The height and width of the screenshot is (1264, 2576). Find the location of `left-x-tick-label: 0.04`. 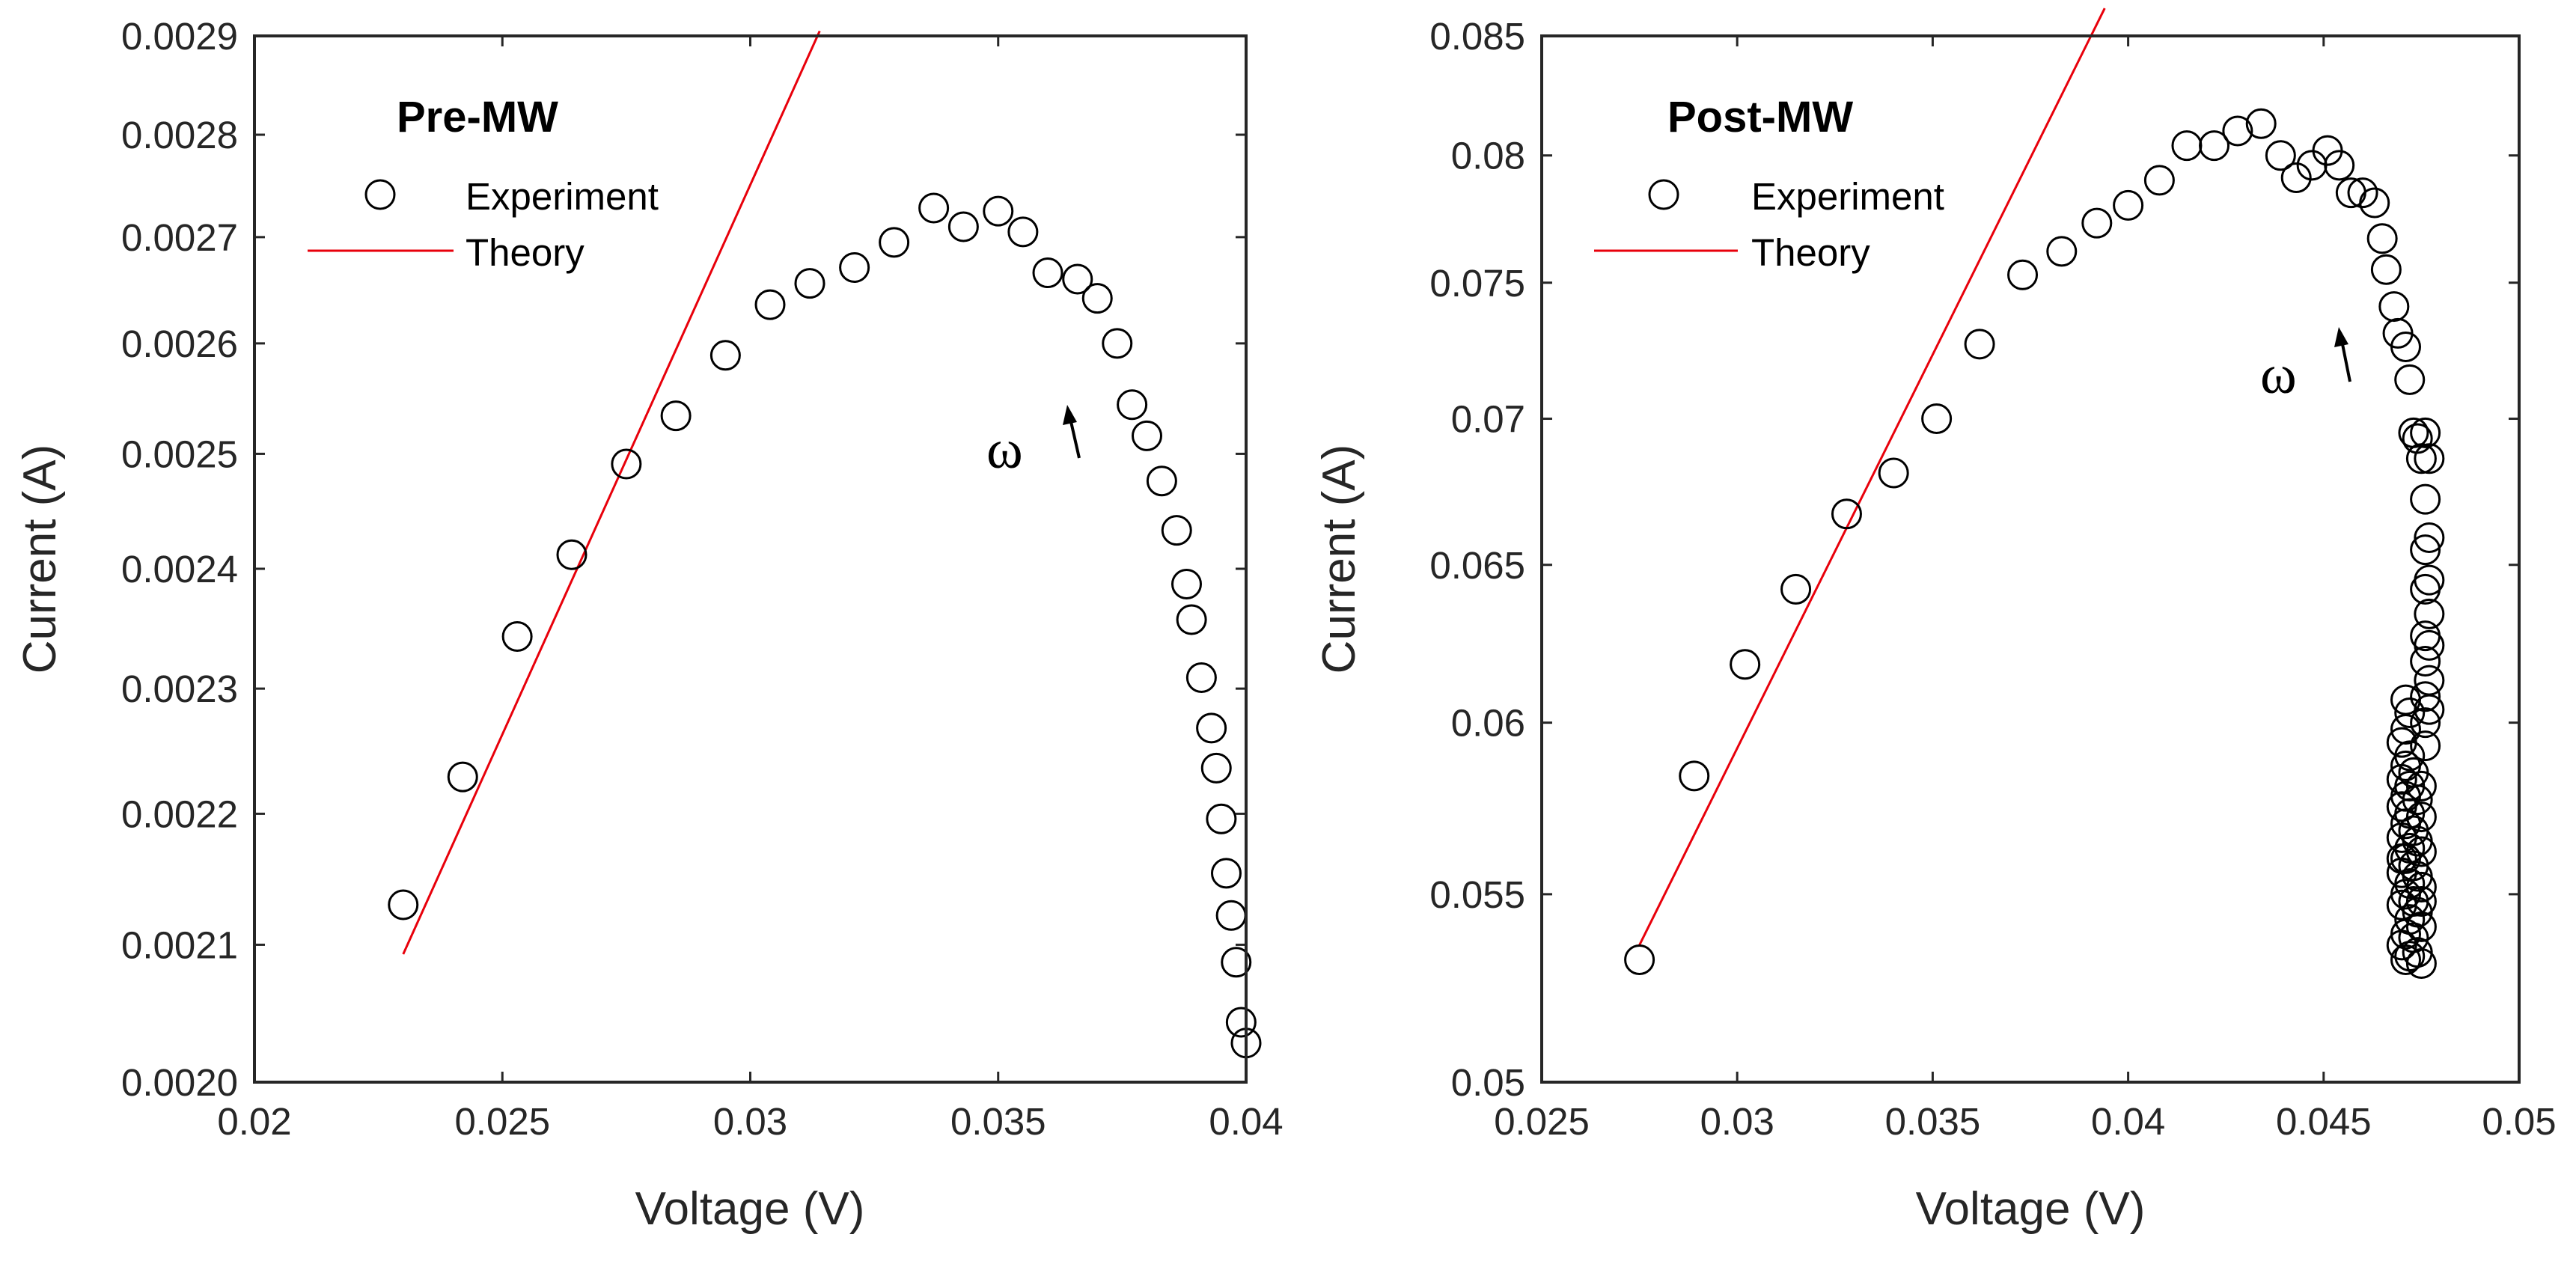

left-x-tick-label: 0.04 is located at coordinates (1246, 1121).